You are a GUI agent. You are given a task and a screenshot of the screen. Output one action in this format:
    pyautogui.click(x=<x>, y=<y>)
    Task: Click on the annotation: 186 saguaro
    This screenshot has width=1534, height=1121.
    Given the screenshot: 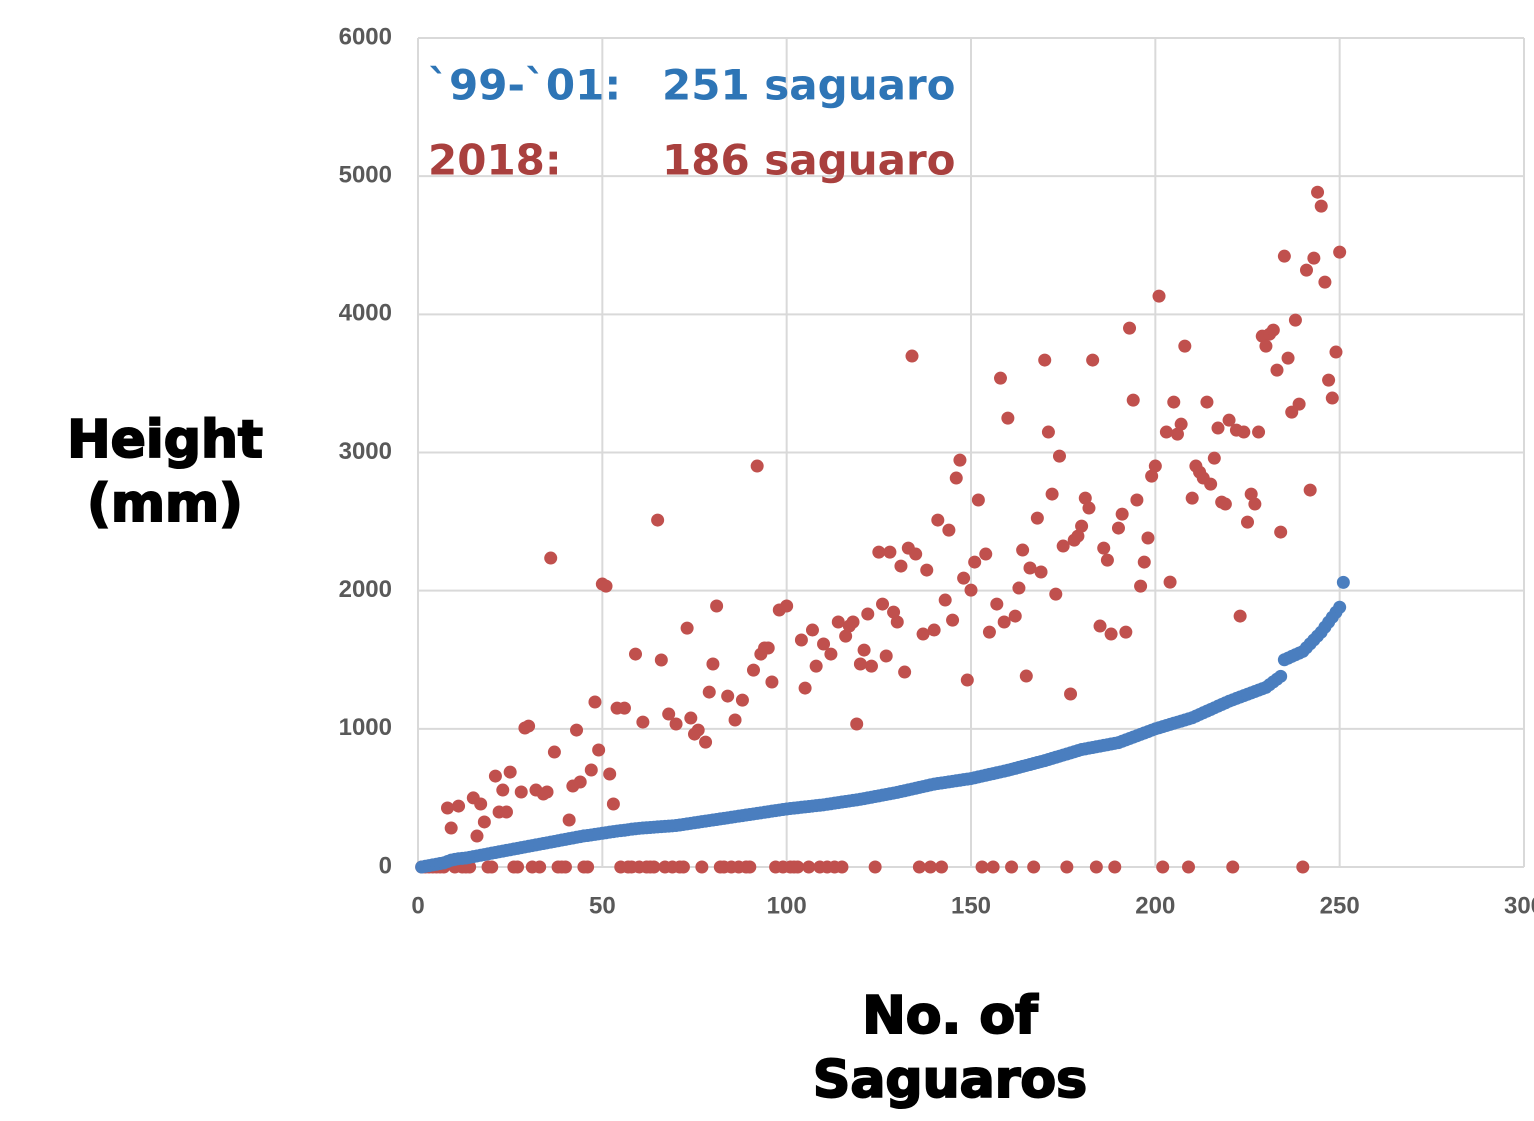 What is the action you would take?
    pyautogui.click(x=809, y=160)
    